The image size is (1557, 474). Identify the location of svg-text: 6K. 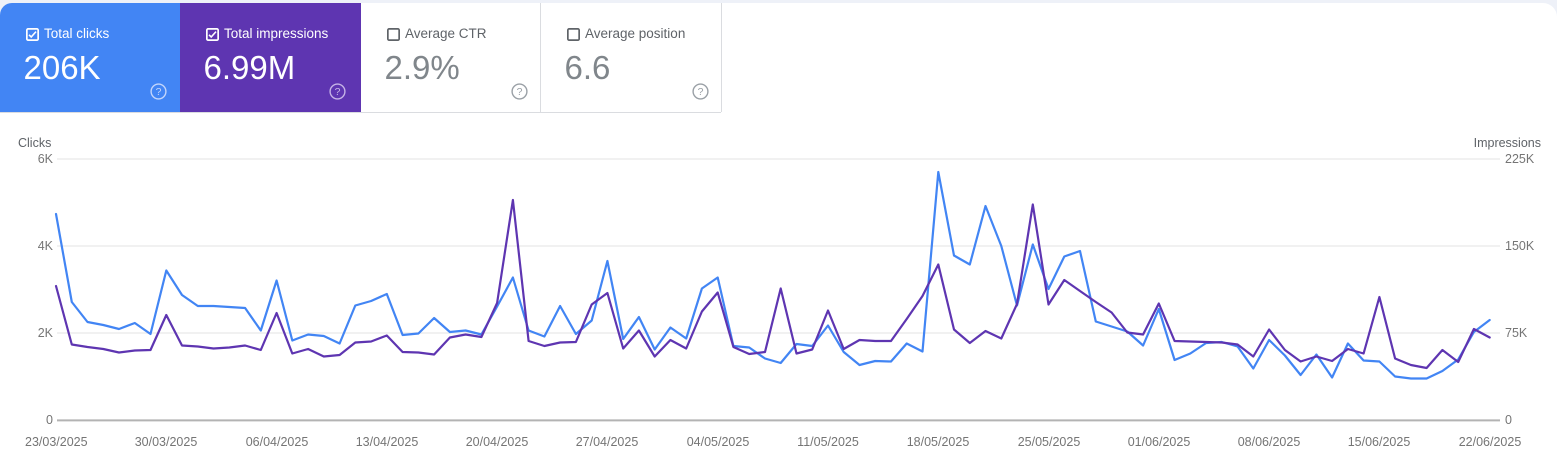
(46, 159).